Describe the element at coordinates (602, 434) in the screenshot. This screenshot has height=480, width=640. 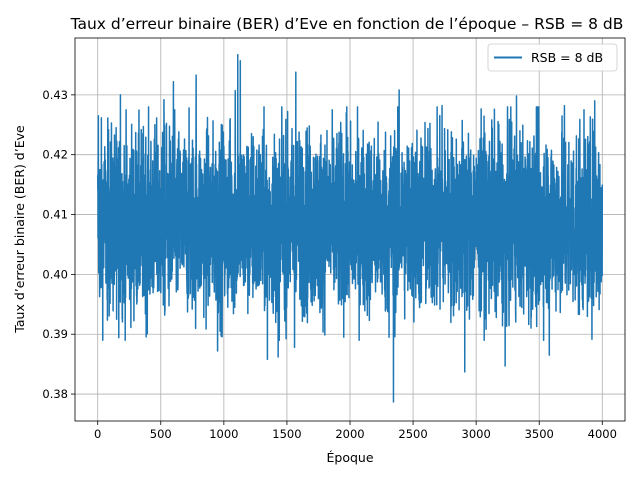
I see `x-tick-label: 4000` at that location.